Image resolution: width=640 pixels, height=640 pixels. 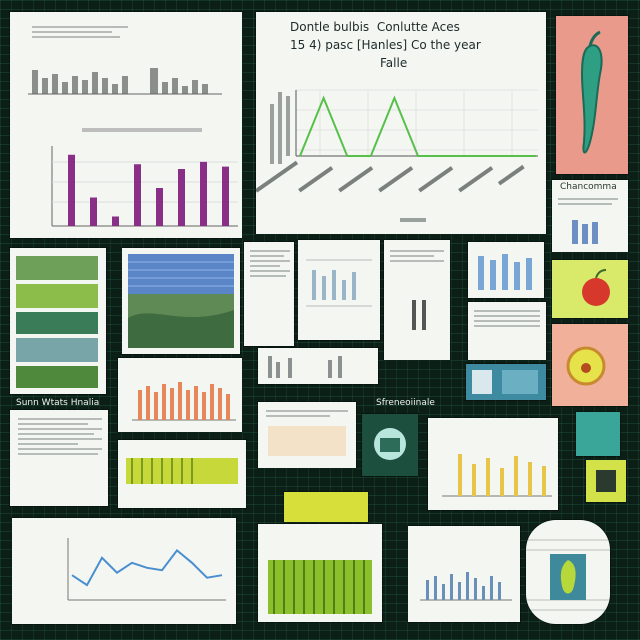 I want to click on tile-text-page-c, so click(x=417, y=300).